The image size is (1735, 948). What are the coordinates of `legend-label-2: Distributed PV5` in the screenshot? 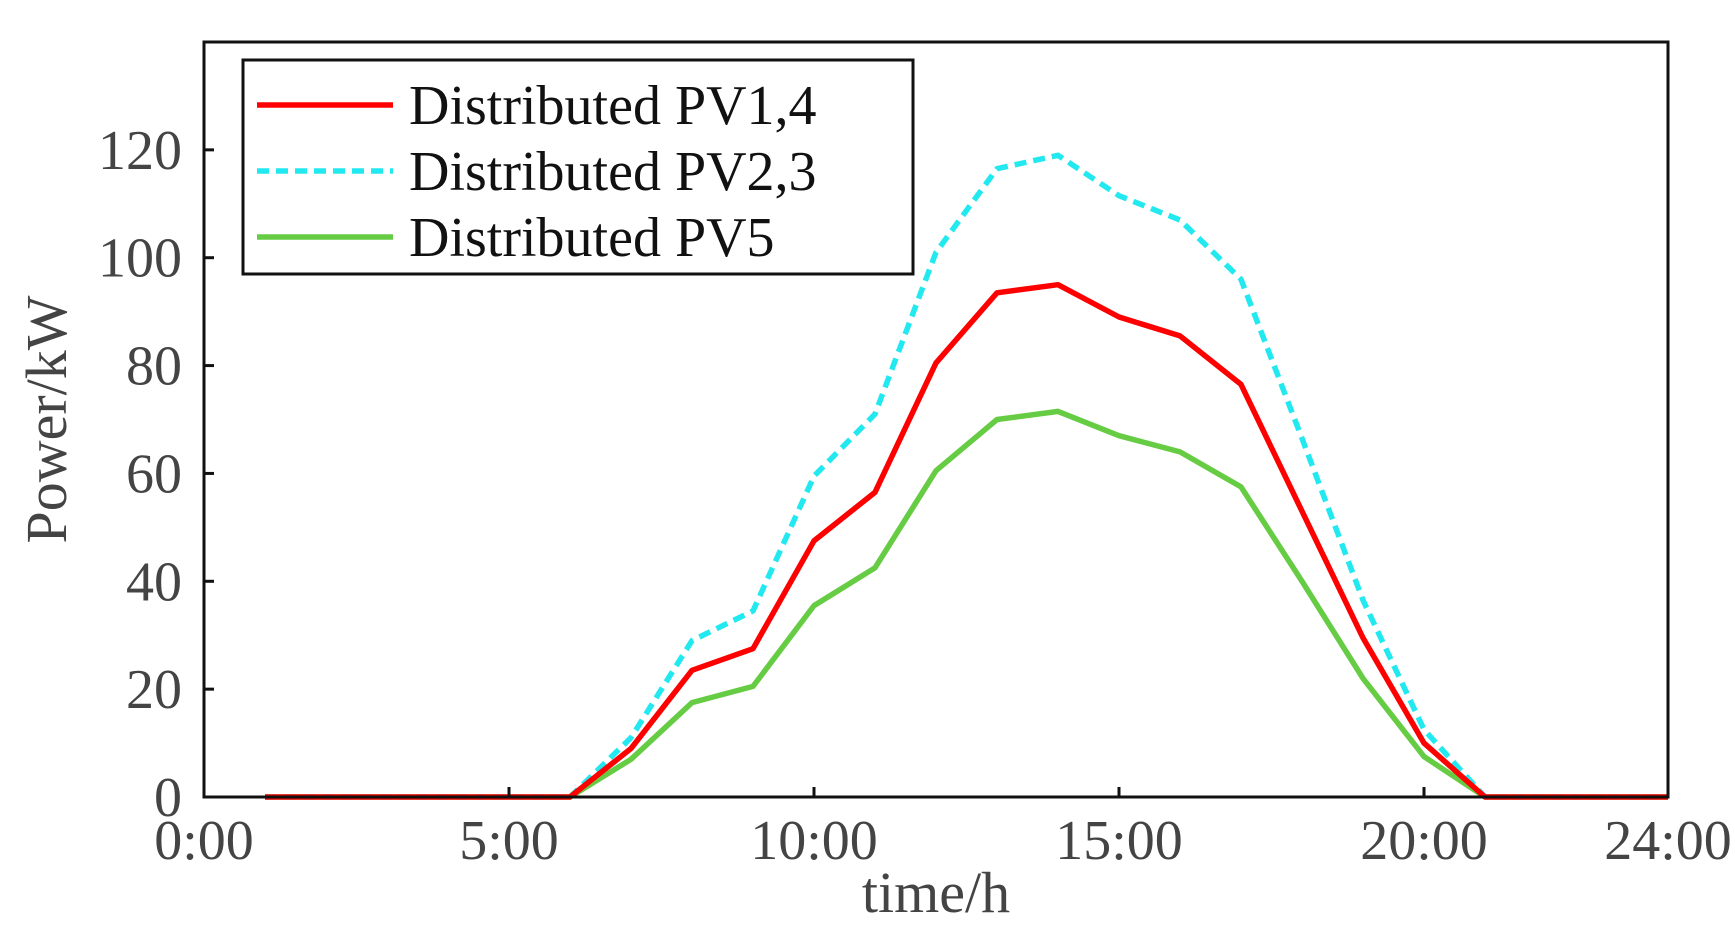 It's located at (592, 238).